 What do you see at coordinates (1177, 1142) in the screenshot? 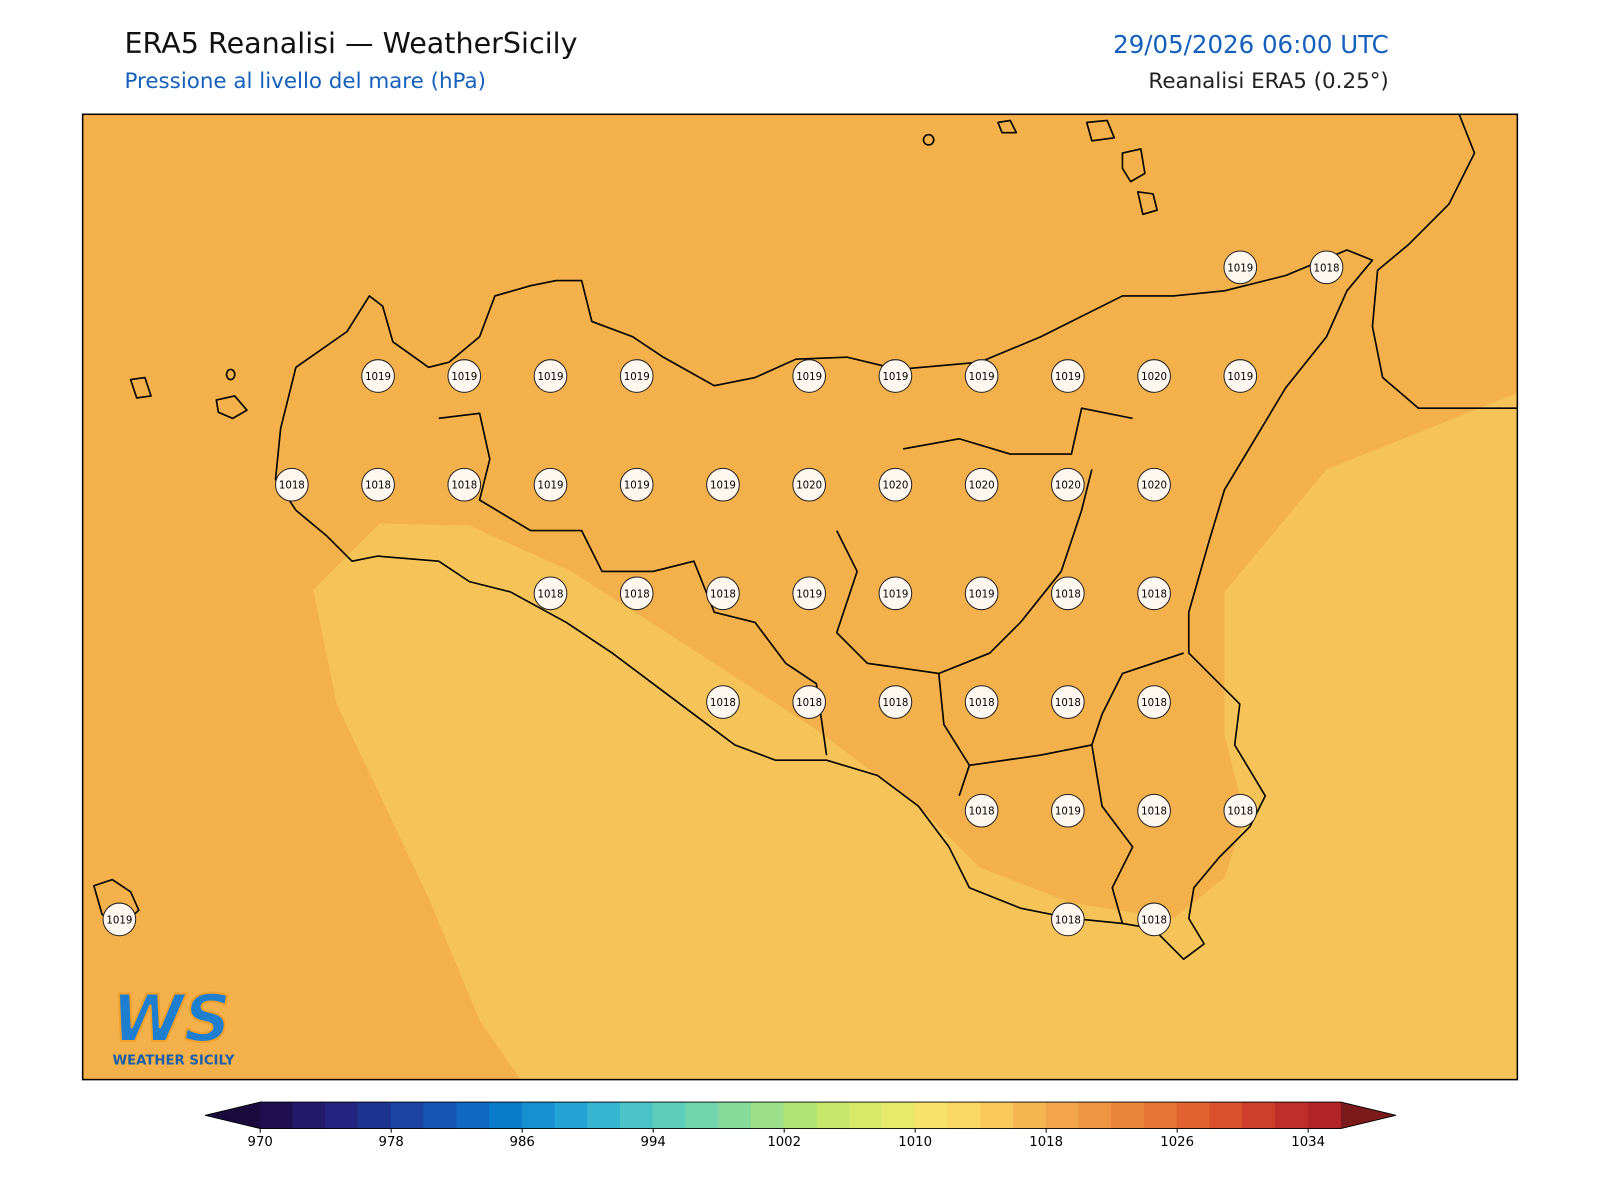
I see `colorbar-tick-label: 1026` at bounding box center [1177, 1142].